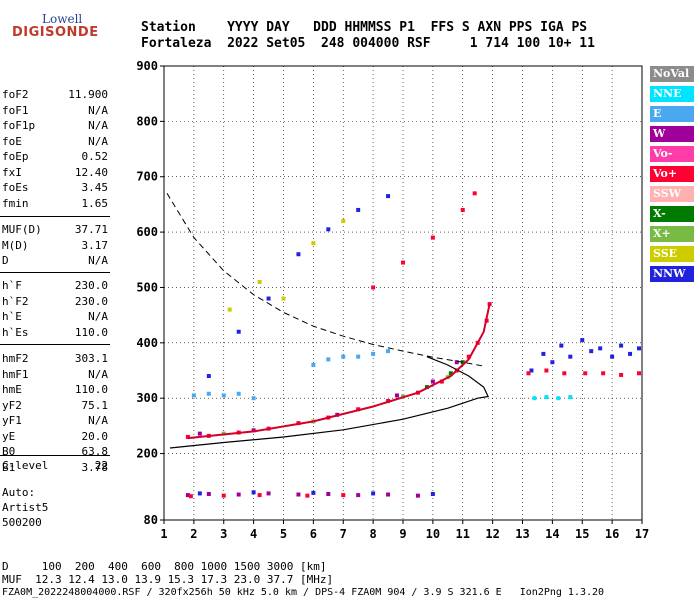 The width and height of the screenshot is (700, 600). I want to click on legend-item: NNE, so click(672, 94).